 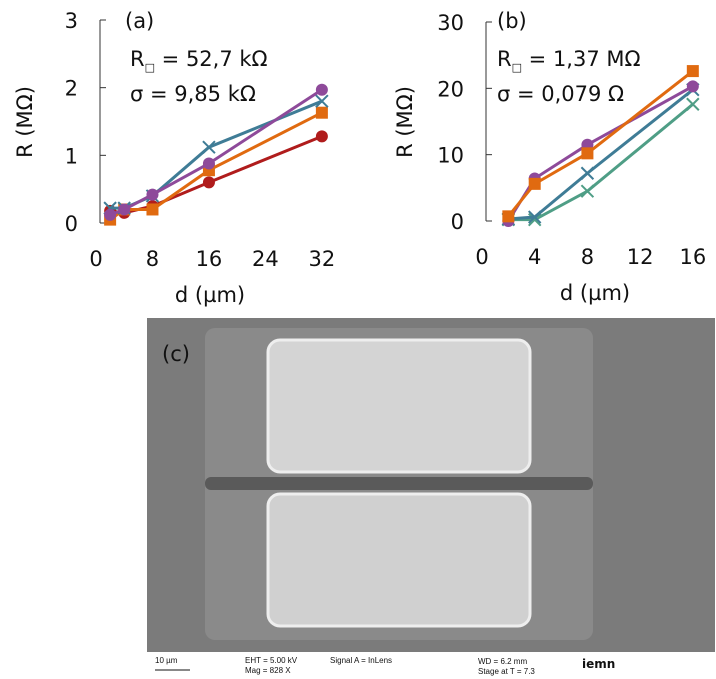 What do you see at coordinates (71, 21) in the screenshot?
I see `y-tick-label: 3` at bounding box center [71, 21].